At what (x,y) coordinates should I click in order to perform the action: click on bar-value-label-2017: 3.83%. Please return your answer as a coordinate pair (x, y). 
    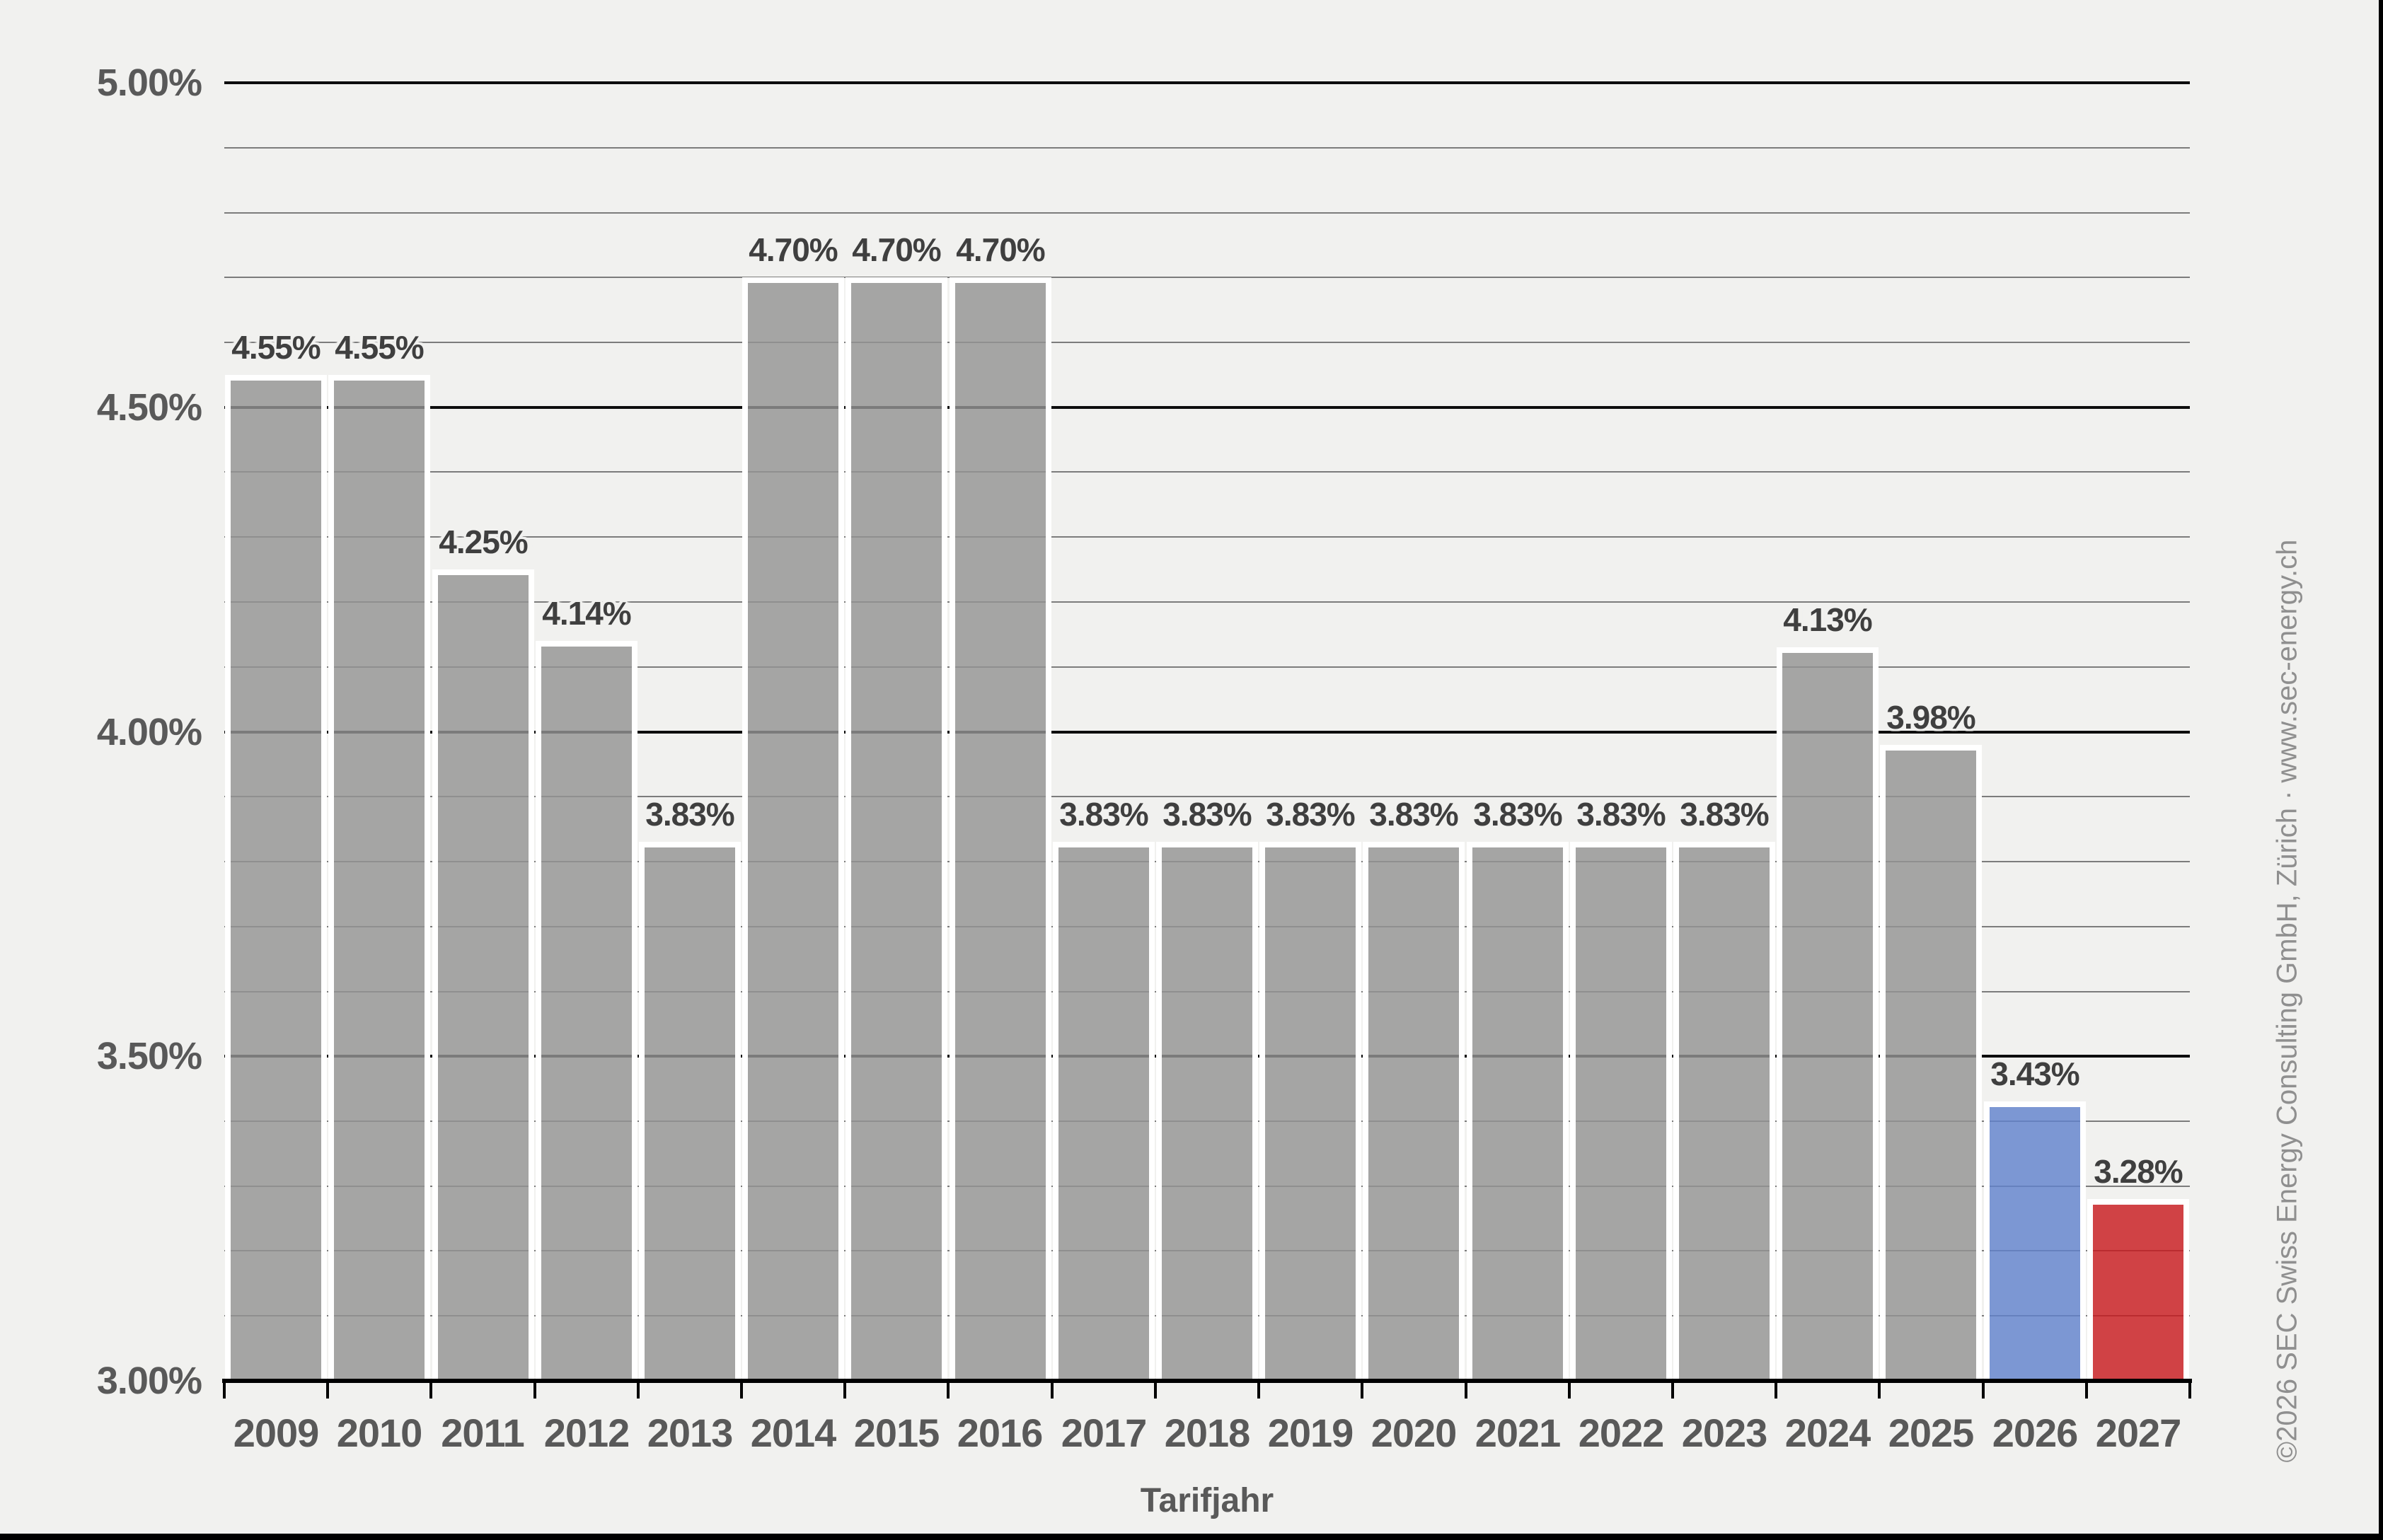
    Looking at the image, I should click on (1103, 814).